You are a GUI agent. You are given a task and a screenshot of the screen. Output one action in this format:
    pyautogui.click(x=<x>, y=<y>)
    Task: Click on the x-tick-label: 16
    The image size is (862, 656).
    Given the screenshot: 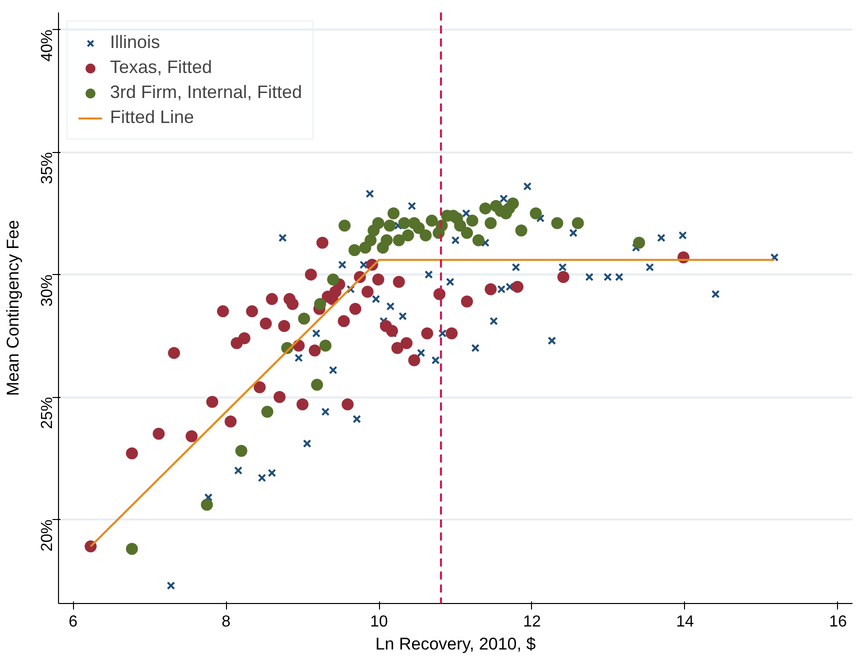 What is the action you would take?
    pyautogui.click(x=838, y=622)
    